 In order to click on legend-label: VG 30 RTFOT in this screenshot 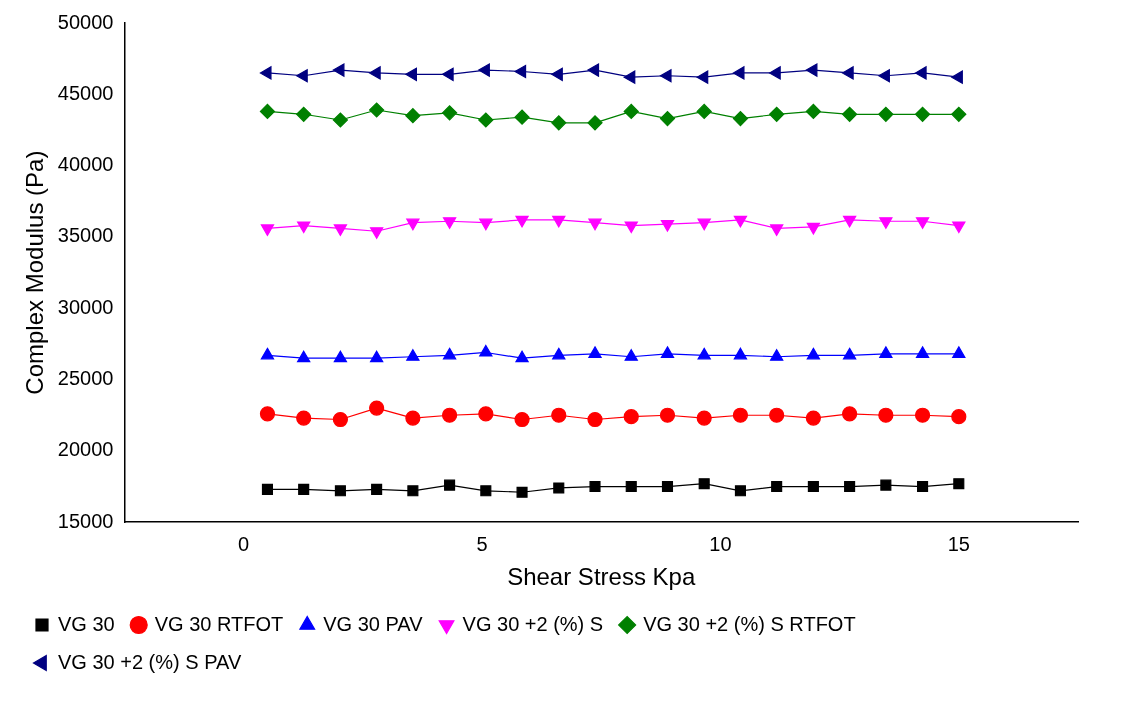, I will do `click(219, 623)`.